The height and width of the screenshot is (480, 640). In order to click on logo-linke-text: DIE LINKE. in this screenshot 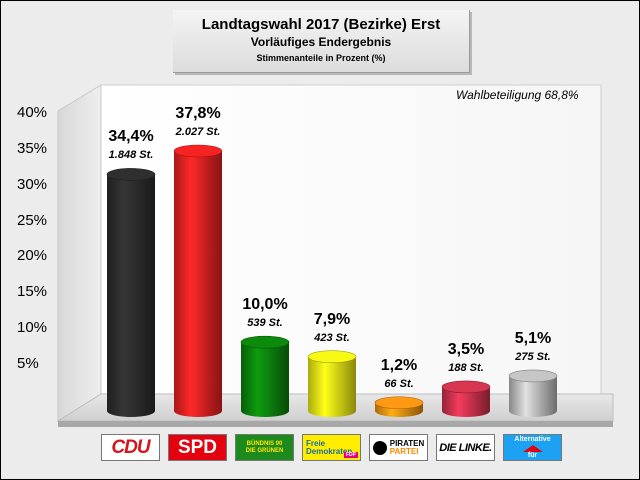, I will do `click(465, 447)`.